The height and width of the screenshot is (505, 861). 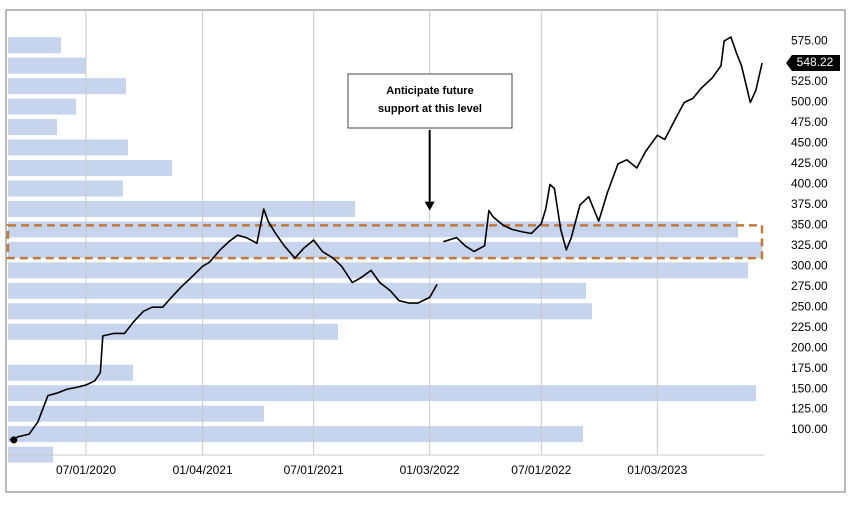 I want to click on y-tick-label: 475.00, so click(x=809, y=122).